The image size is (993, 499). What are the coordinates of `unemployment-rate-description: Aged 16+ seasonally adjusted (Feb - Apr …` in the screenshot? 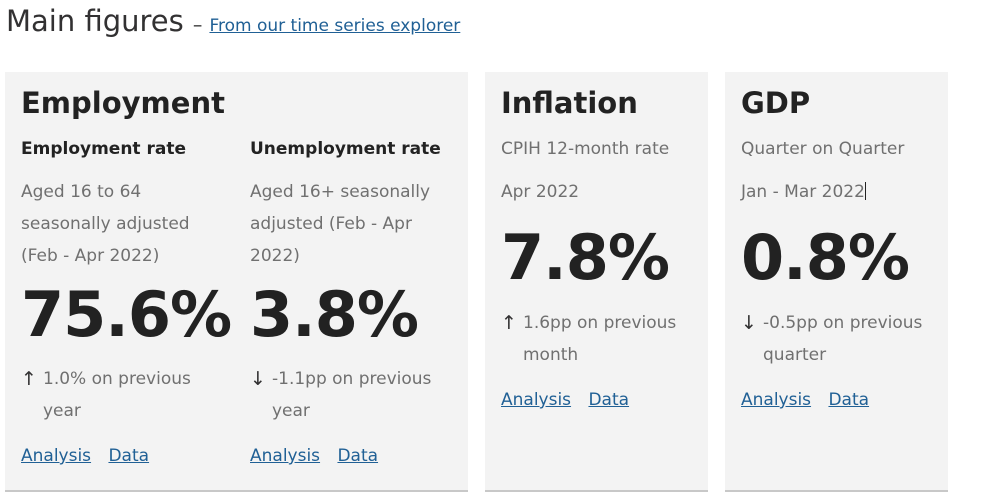 It's located at (340, 224).